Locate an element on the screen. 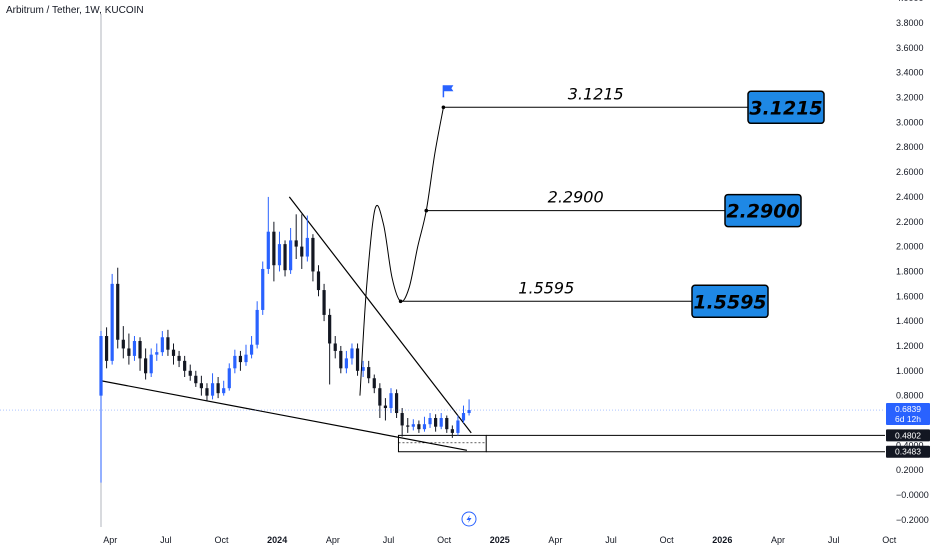 Image resolution: width=932 pixels, height=550 pixels. y-tick-label: 3.0000 is located at coordinates (910, 122).